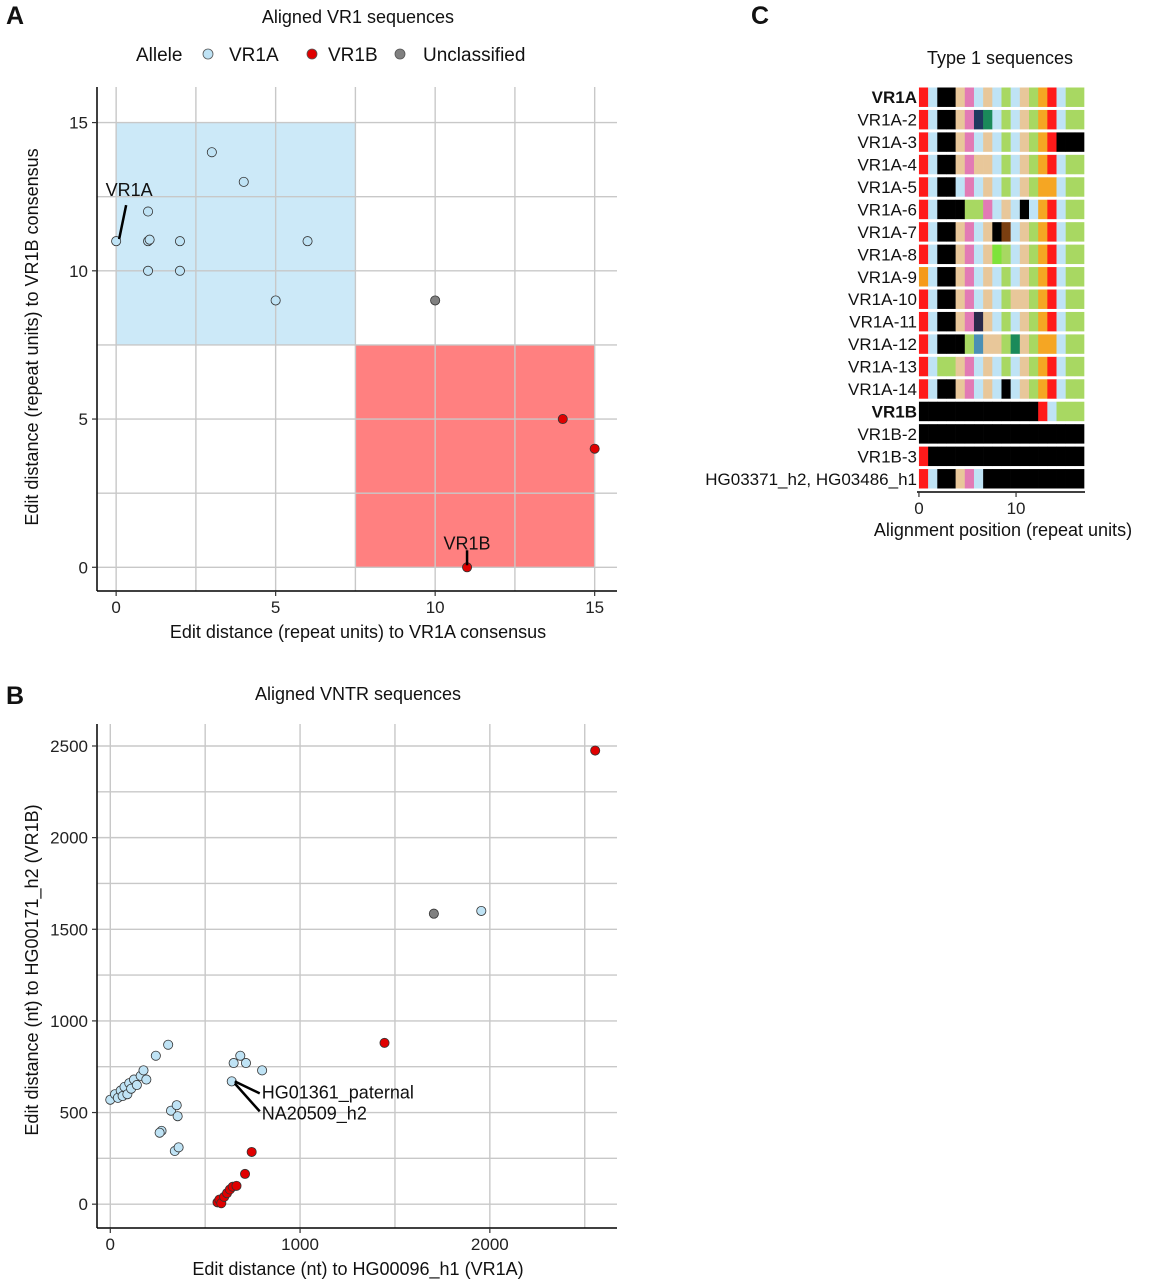  What do you see at coordinates (894, 411) in the screenshot?
I see `row-label: VR1B` at bounding box center [894, 411].